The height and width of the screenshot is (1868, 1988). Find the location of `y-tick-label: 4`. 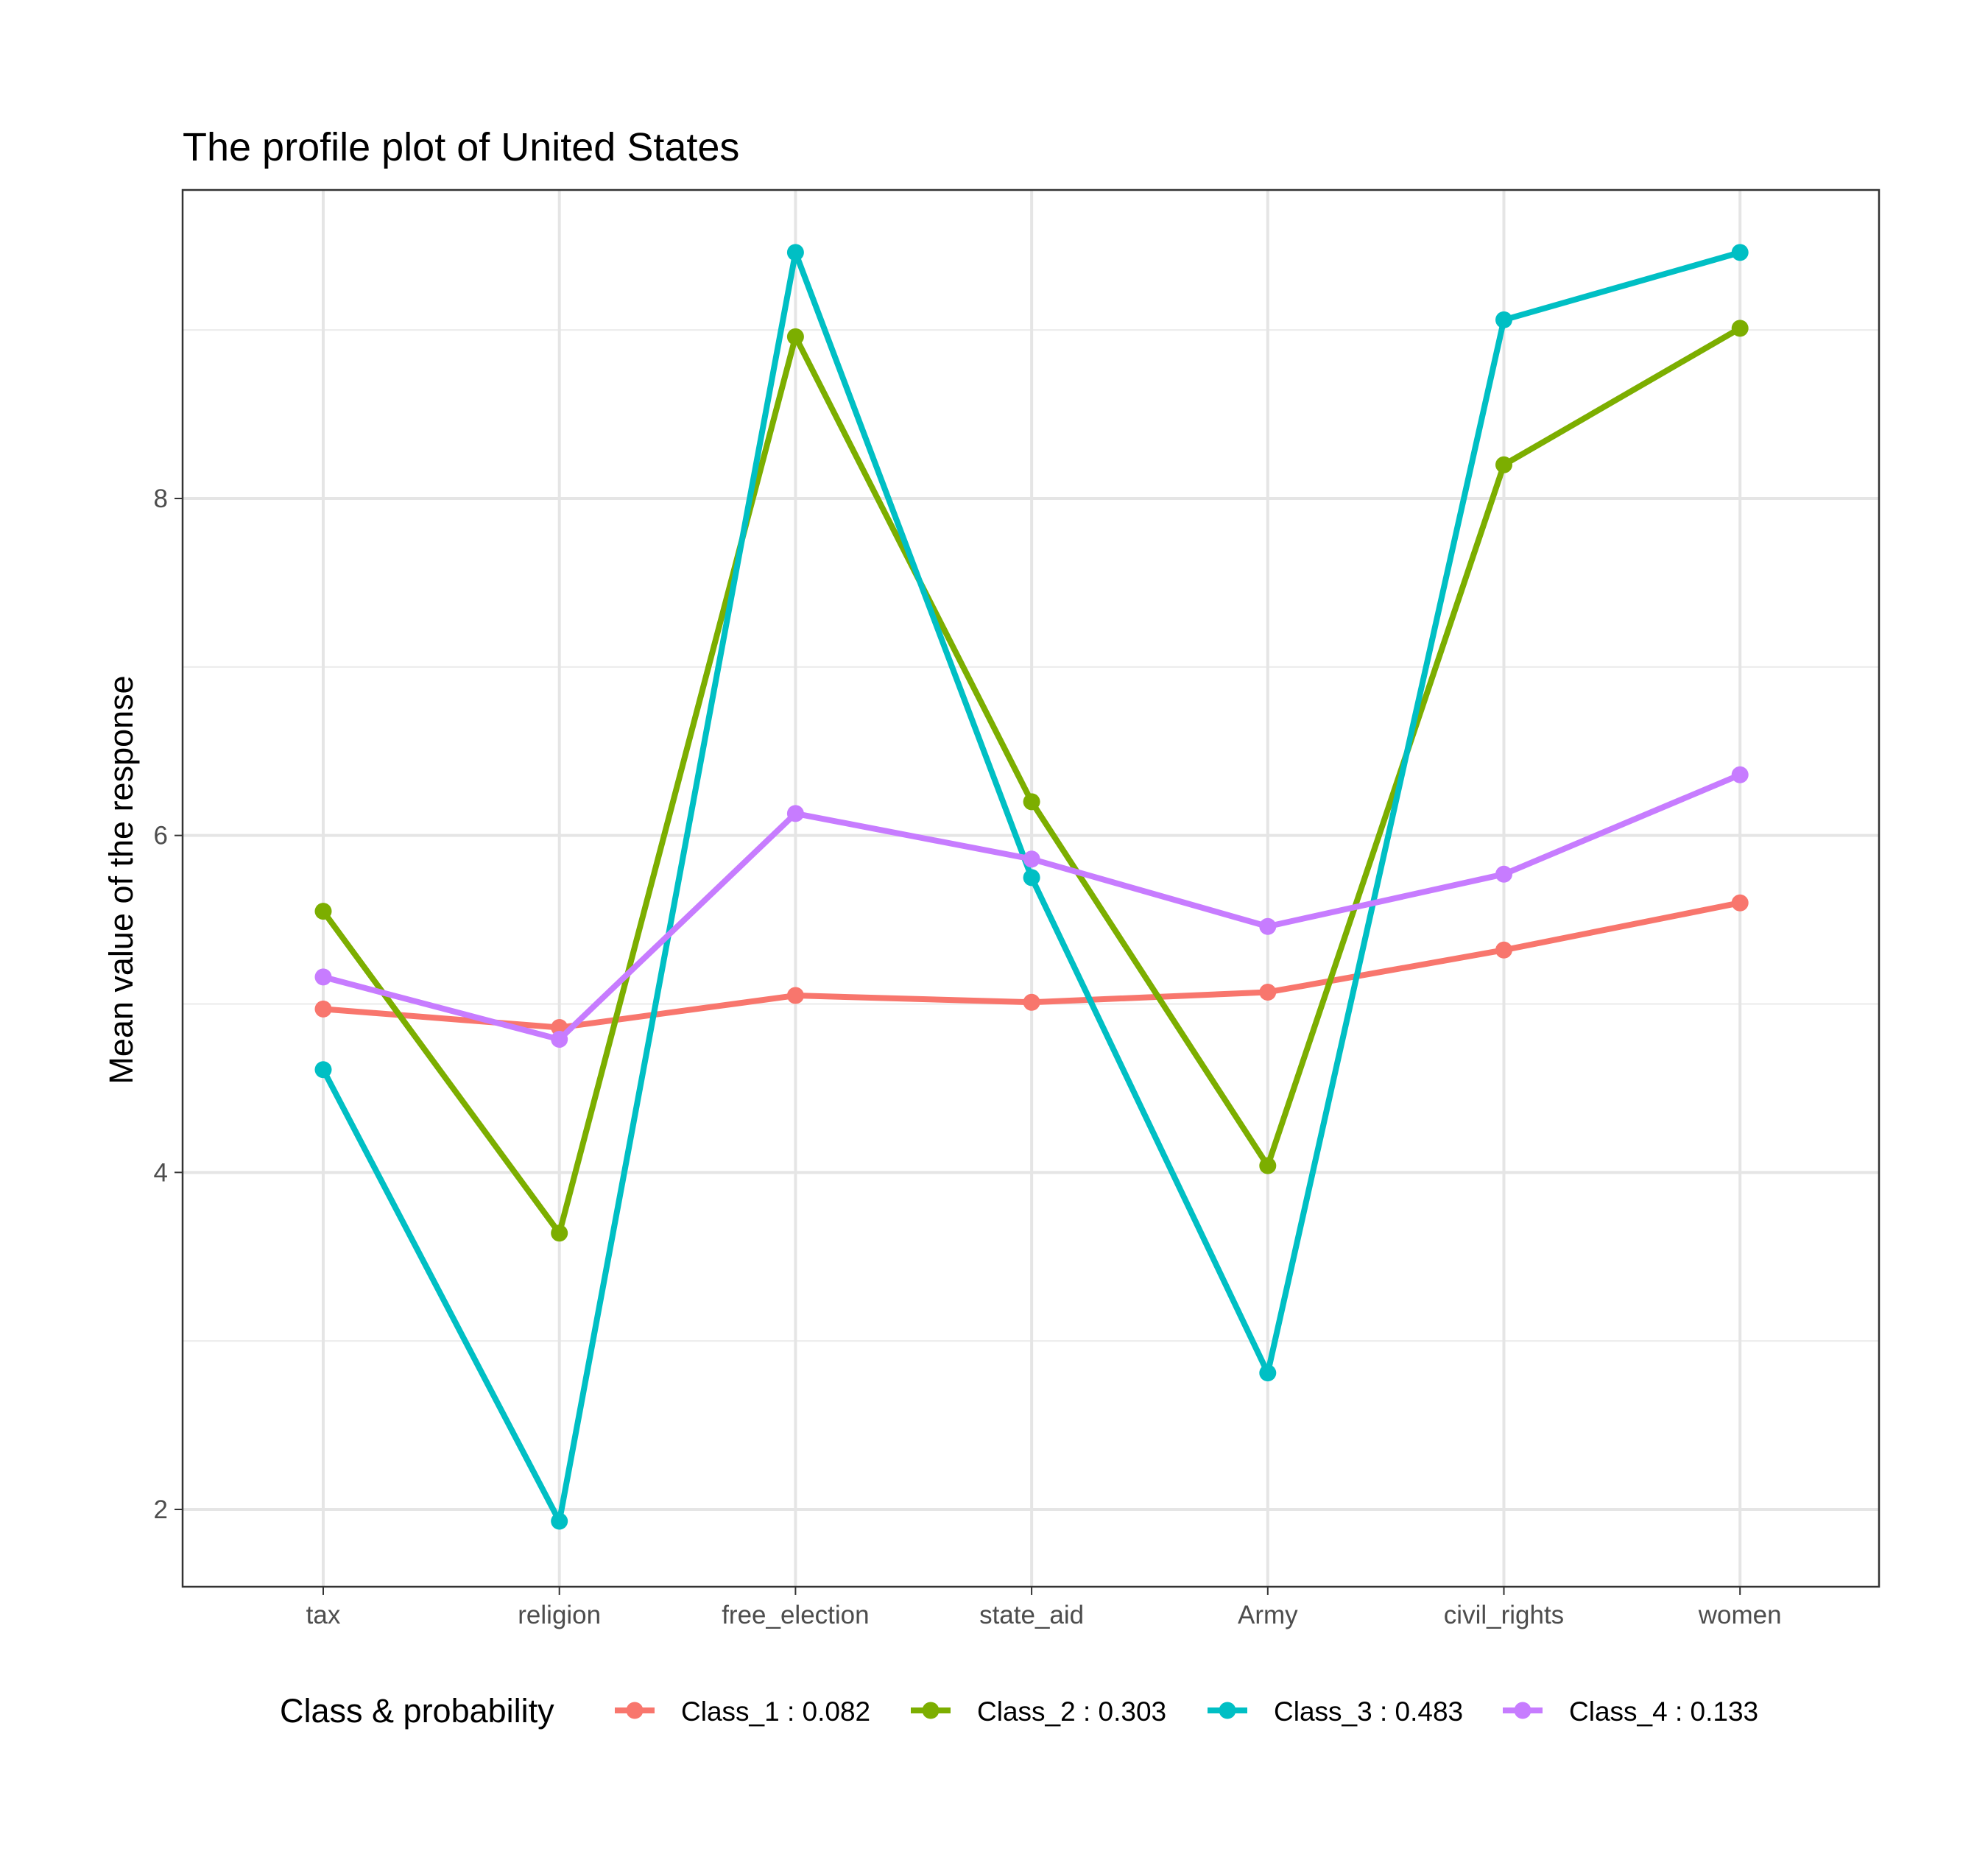

y-tick-label: 4 is located at coordinates (161, 1172).